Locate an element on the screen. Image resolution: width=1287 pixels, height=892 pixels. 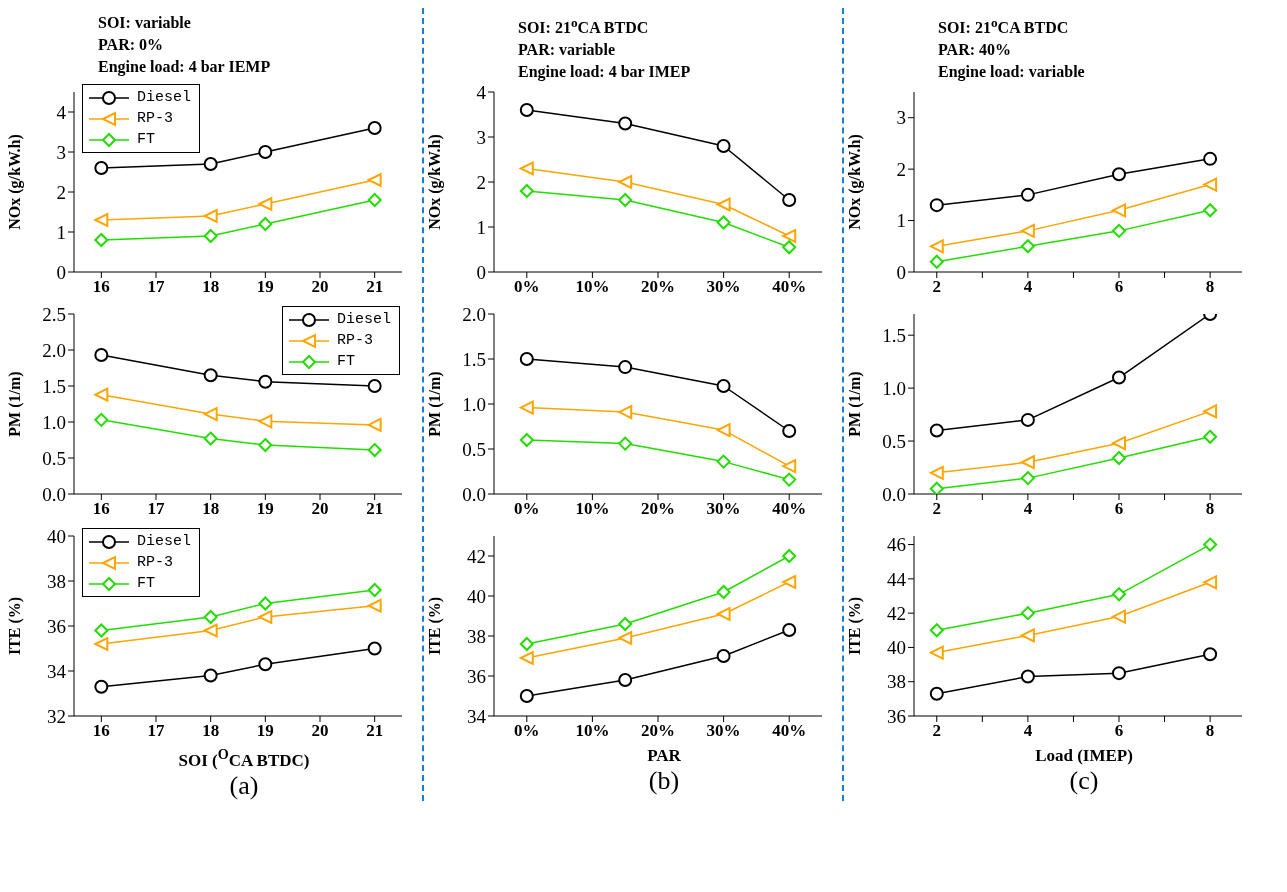
legend-label: RP-3 is located at coordinates (155, 118).